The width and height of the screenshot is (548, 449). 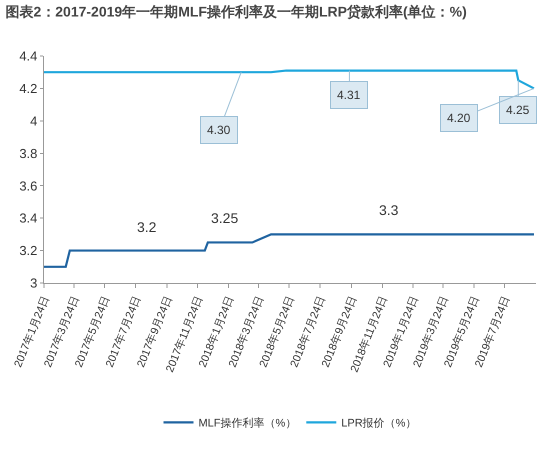 What do you see at coordinates (236, 12) in the screenshot?
I see `chart-title: 图表2：2017-2019年一年期MLF操作利率及一年期LRP贷款利率(单位：%)` at bounding box center [236, 12].